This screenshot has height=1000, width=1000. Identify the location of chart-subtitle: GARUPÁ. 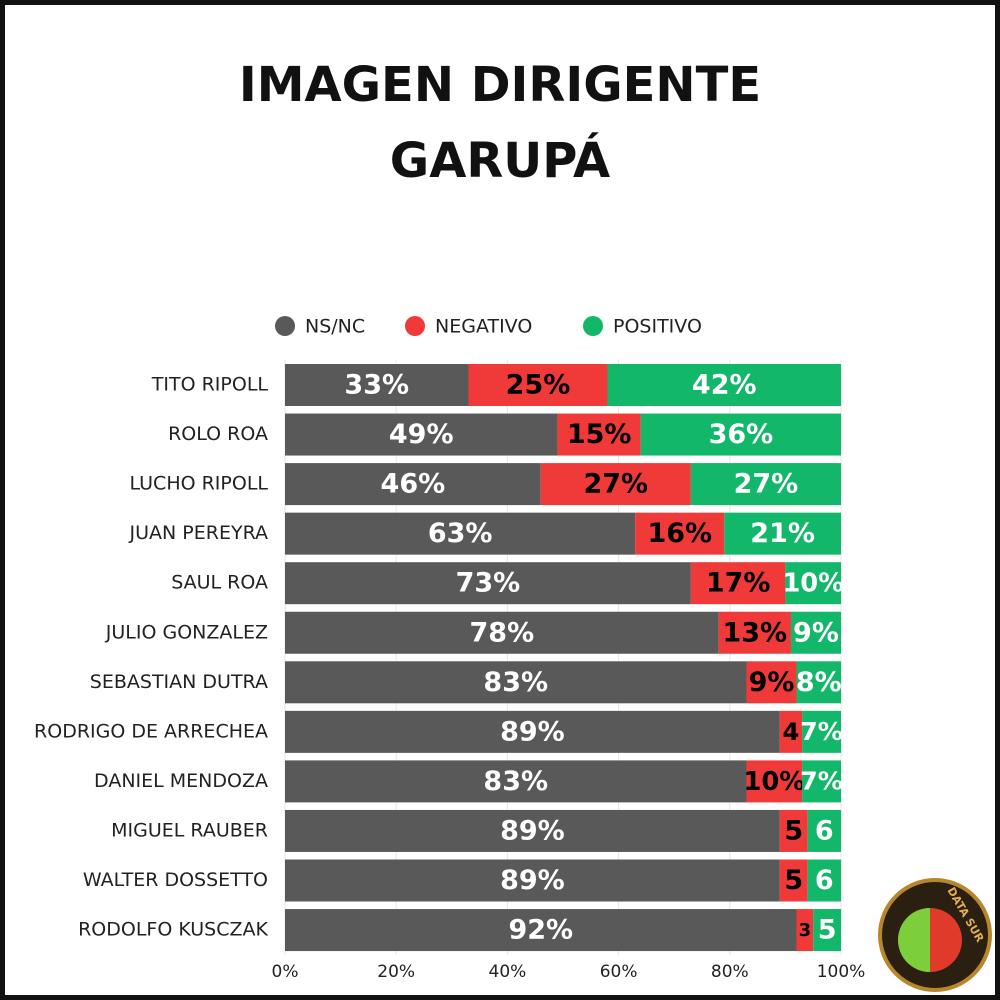
(500, 160).